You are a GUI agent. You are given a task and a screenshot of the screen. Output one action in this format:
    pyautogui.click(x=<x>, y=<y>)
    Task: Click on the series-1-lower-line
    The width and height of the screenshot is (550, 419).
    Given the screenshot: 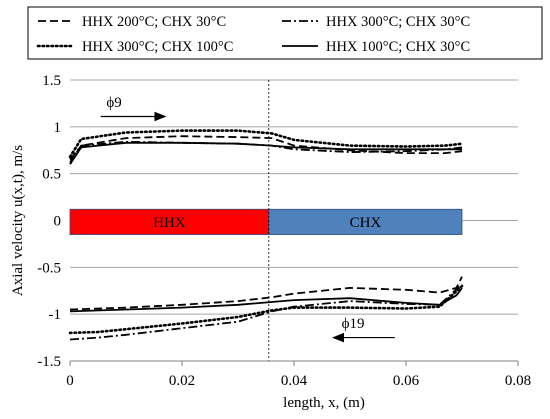 What is the action you would take?
    pyautogui.click(x=266, y=293)
    